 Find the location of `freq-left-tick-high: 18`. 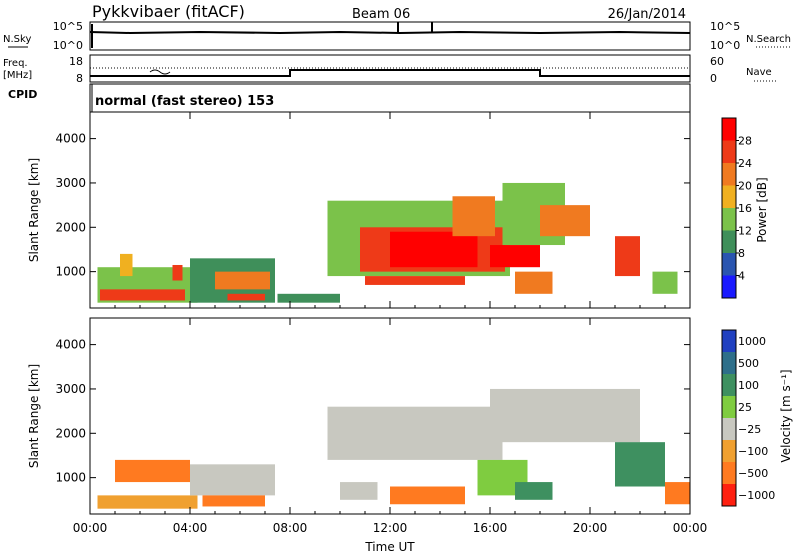

freq-left-tick-high: 18 is located at coordinates (76, 61).